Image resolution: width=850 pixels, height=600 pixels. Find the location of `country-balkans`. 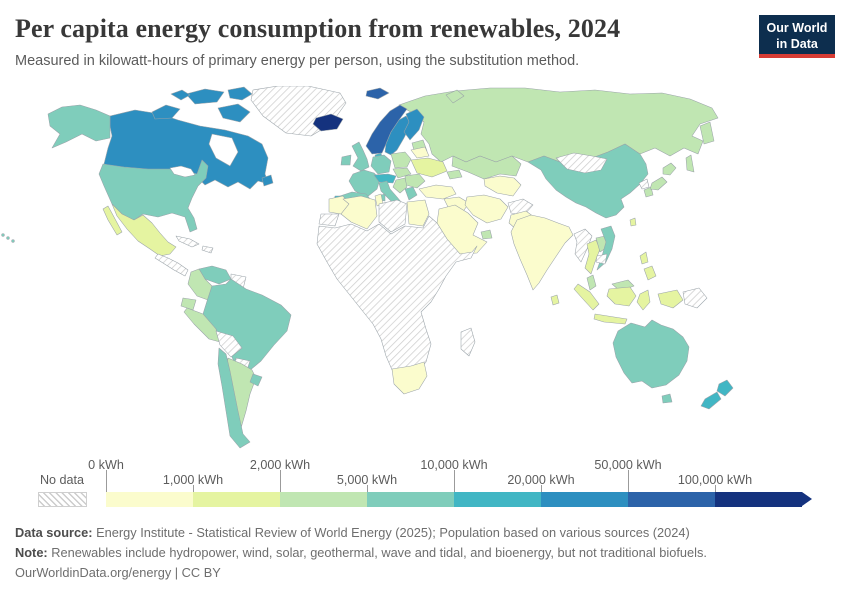

country-balkans is located at coordinates (400, 185).